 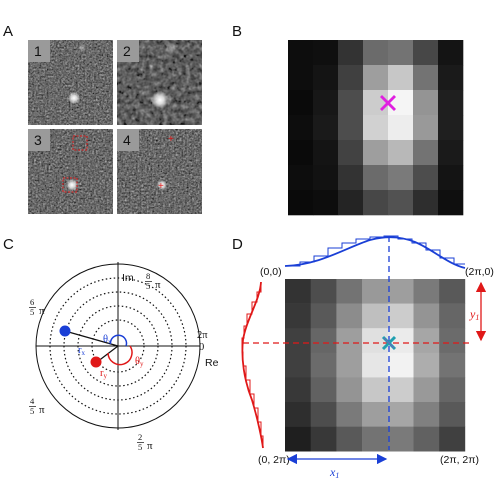 I want to click on svg-text: 2, so click(x=140, y=437).